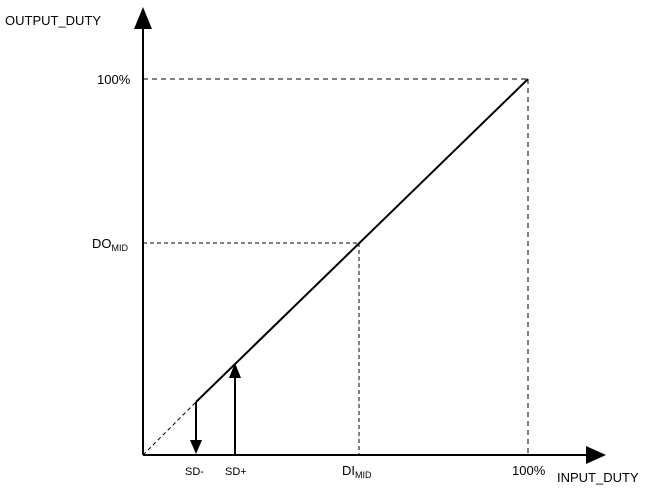  What do you see at coordinates (596, 455) in the screenshot?
I see `x-axis-arrowhead` at bounding box center [596, 455].